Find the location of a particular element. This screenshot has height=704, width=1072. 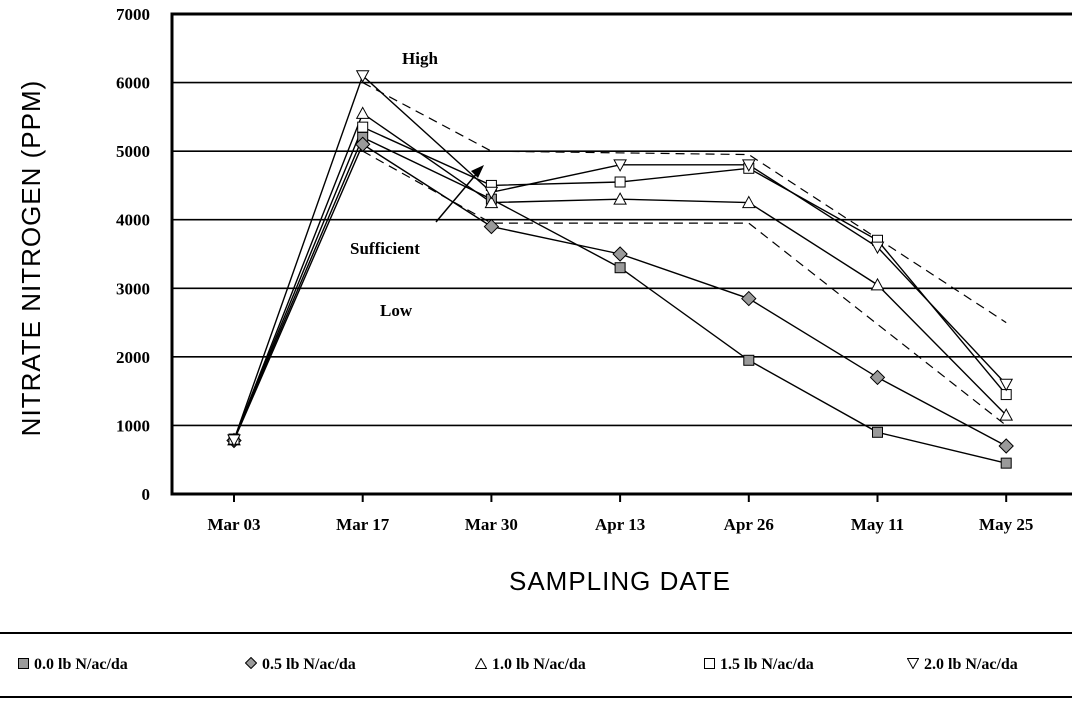

legend-item-3: 1.5 lb N/ac/da is located at coordinates (758, 665).